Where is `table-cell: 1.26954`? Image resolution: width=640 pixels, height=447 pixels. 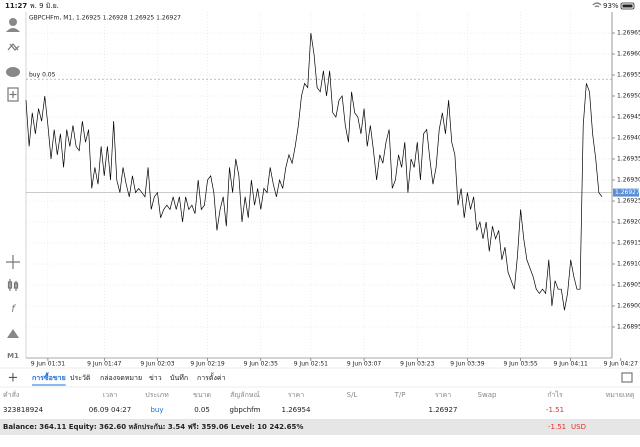 table-cell: 1.26954 is located at coordinates (296, 410).